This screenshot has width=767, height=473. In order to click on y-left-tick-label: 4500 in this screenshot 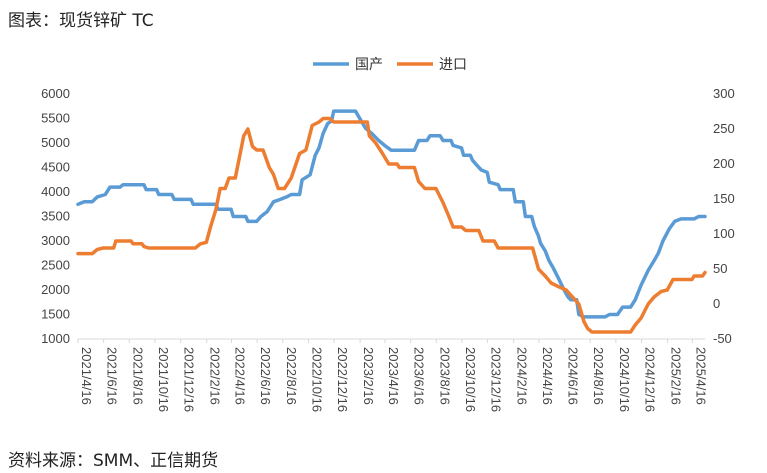, I will do `click(55, 167)`.